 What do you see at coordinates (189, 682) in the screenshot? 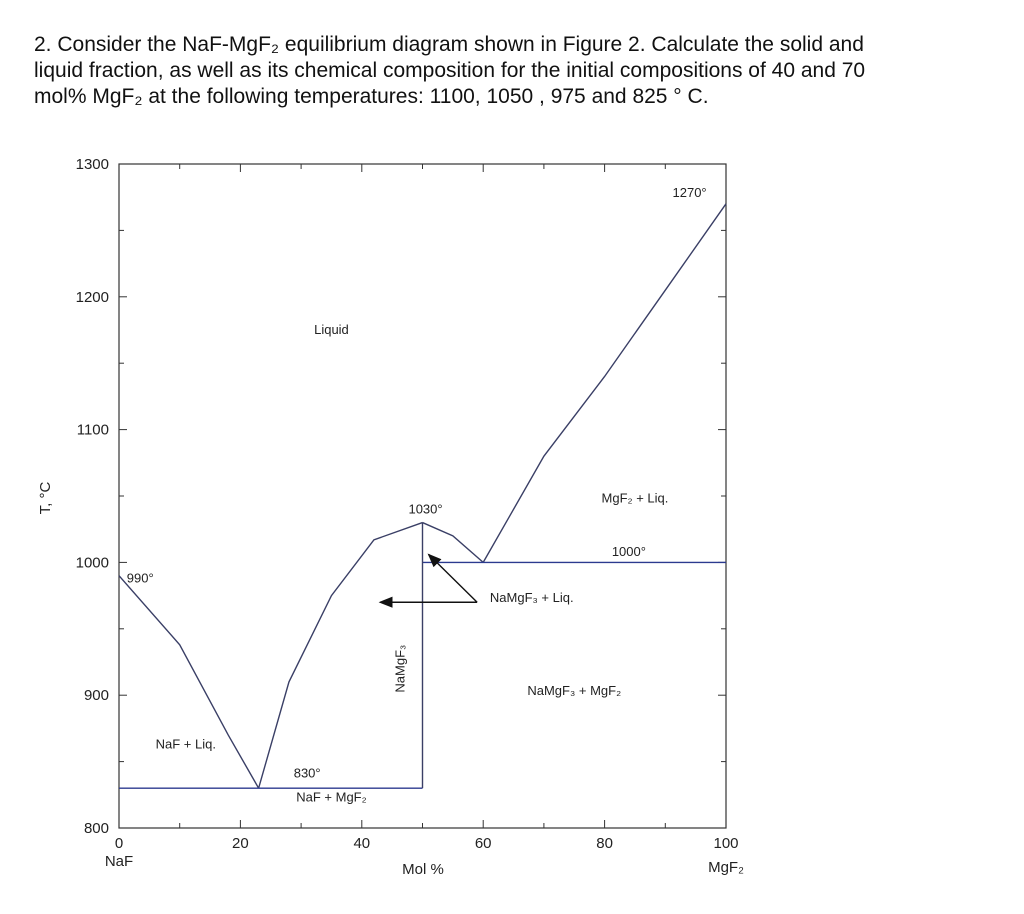
I see `liquidus-naf-line` at bounding box center [189, 682].